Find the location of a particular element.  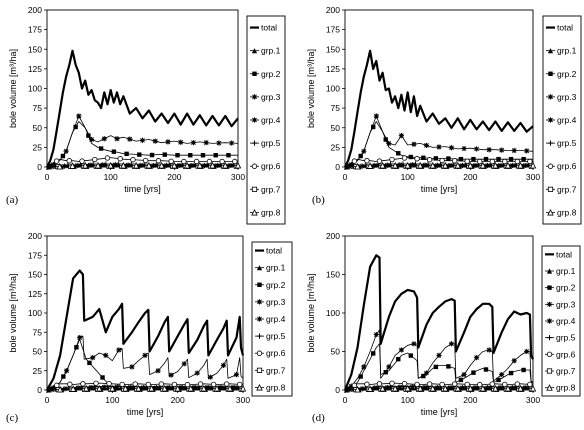

panel-label: (d) is located at coordinates (318, 418).